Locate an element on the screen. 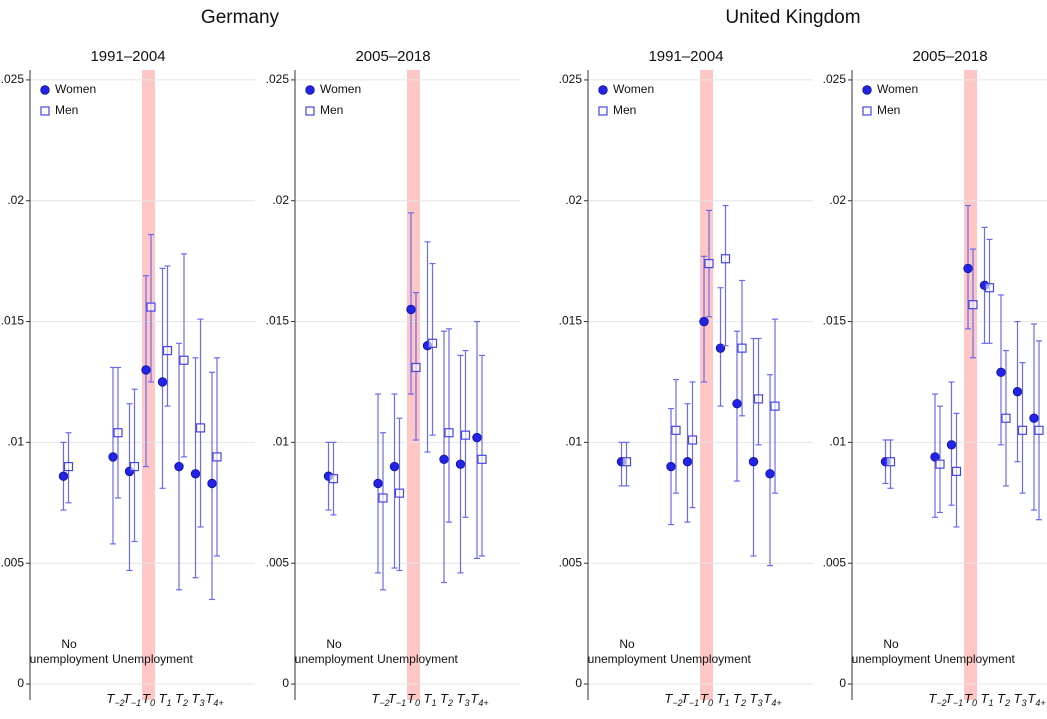 The height and width of the screenshot is (719, 1047). annotation: No is located at coordinates (334, 644).